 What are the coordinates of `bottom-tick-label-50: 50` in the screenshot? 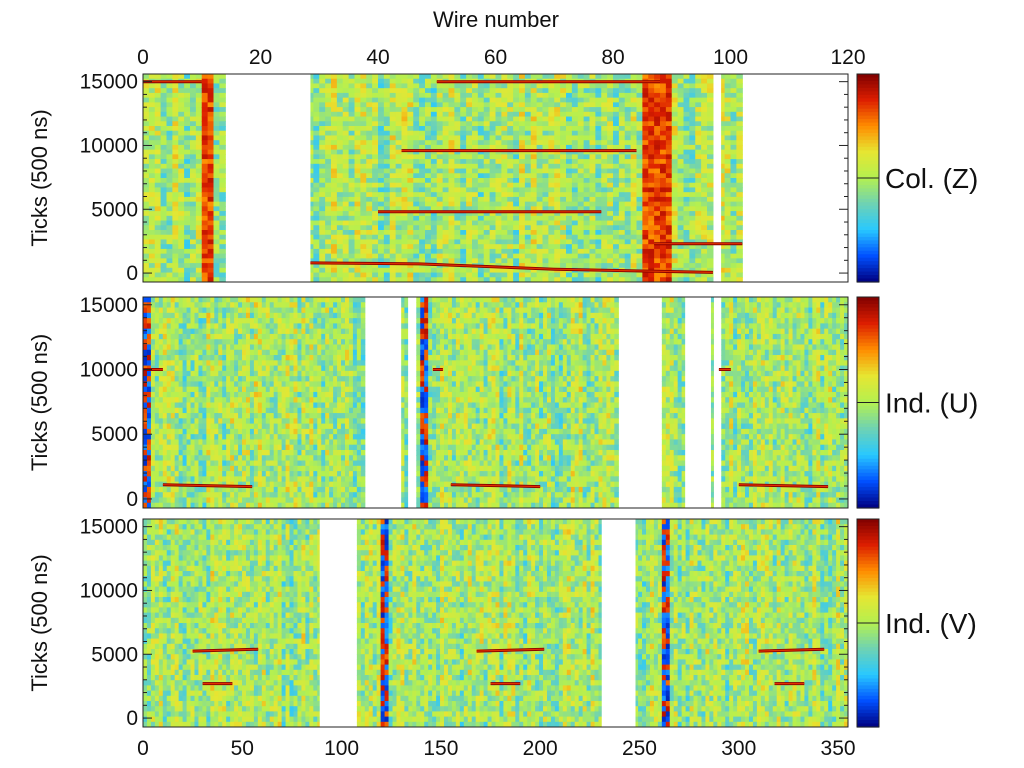 It's located at (242, 748).